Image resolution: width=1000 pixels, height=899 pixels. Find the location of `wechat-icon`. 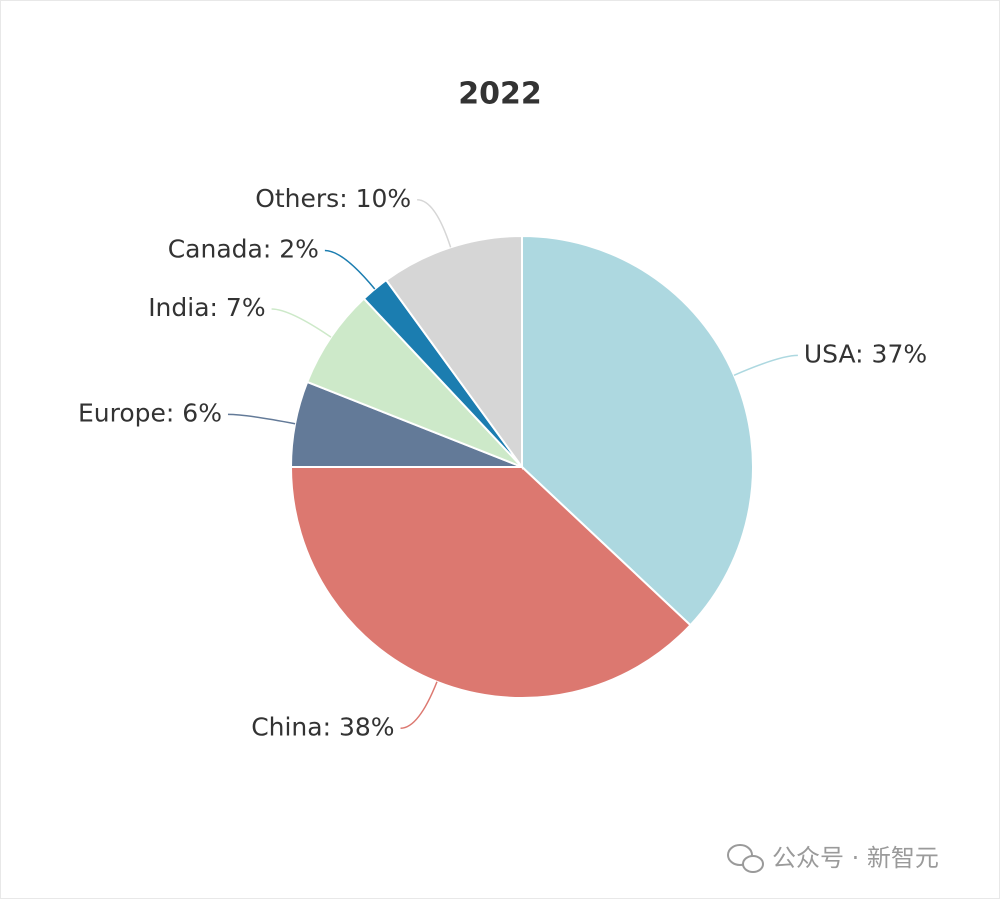

wechat-icon is located at coordinates (745, 858).